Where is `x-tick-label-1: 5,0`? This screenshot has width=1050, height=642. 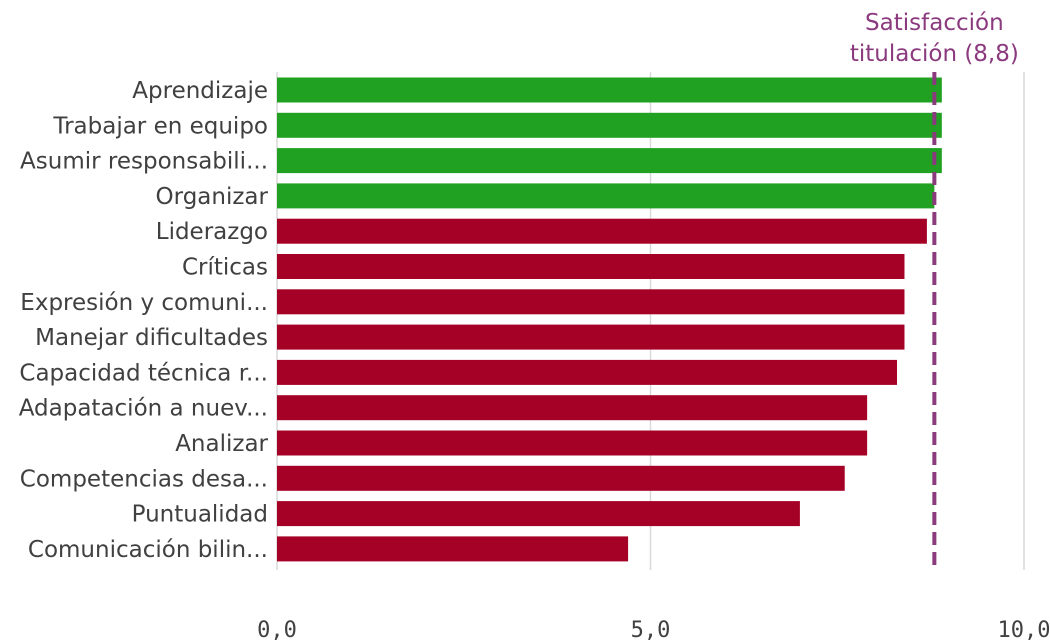 x-tick-label-1: 5,0 is located at coordinates (651, 630).